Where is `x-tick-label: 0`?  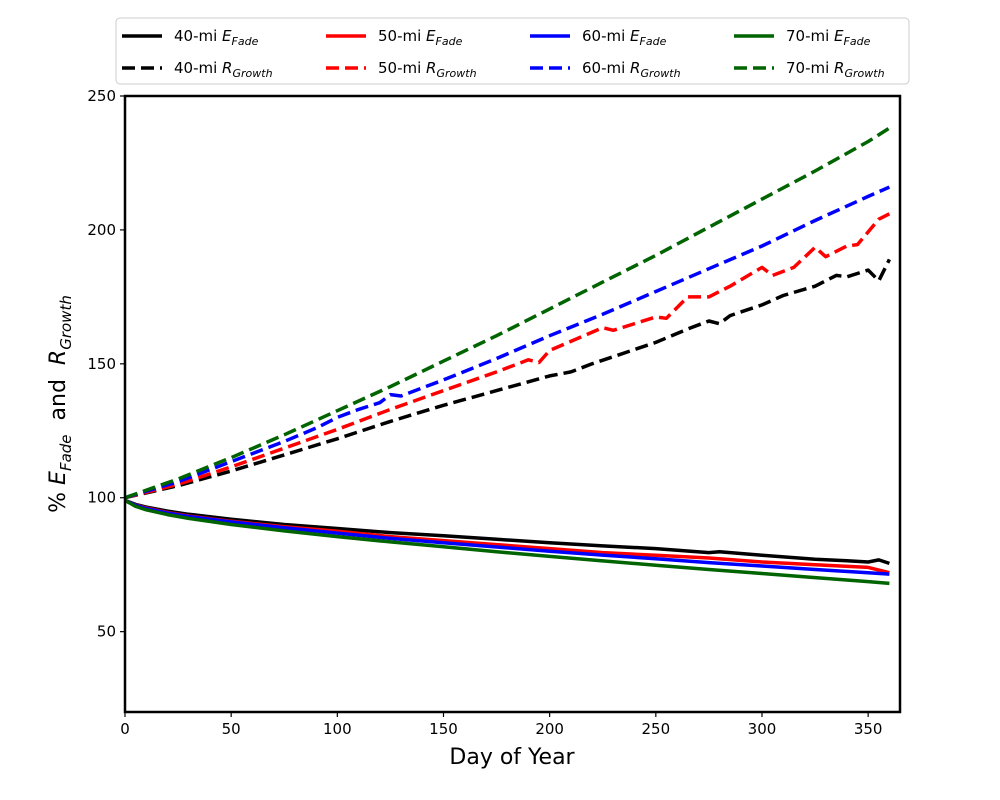 x-tick-label: 0 is located at coordinates (125, 729).